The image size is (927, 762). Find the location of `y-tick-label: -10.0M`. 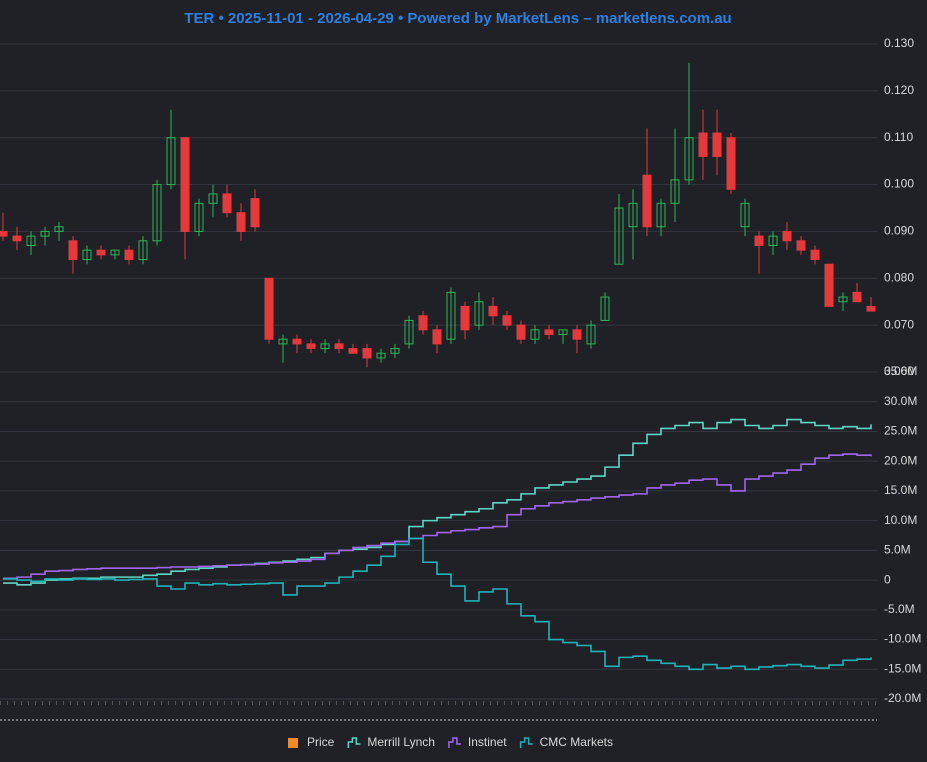

y-tick-label: -10.0M is located at coordinates (902, 639).